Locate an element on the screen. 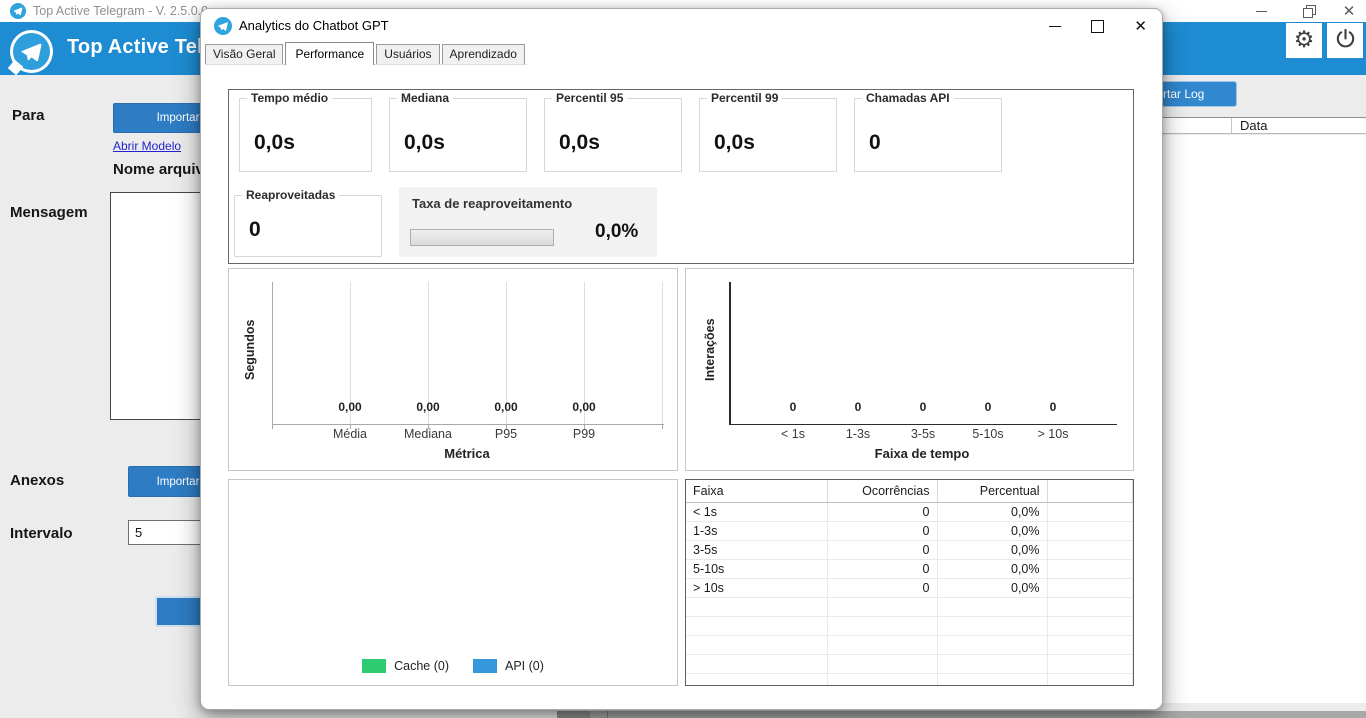 The image size is (1366, 718). telegram-app-icon is located at coordinates (18, 11).